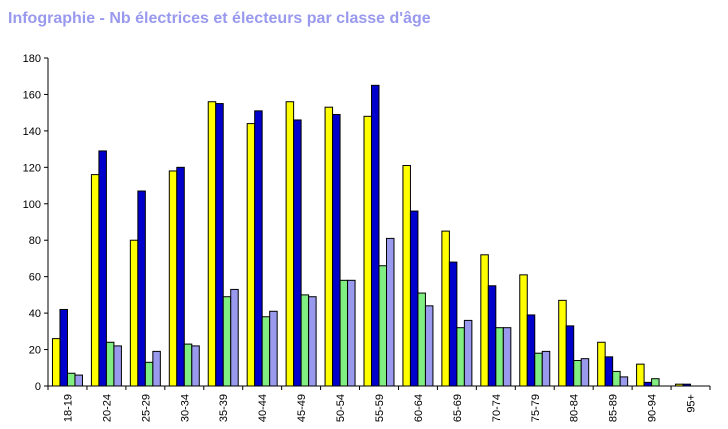 This screenshot has height=429, width=728. What do you see at coordinates (32, 132) in the screenshot?
I see `y-tick-label: 140` at bounding box center [32, 132].